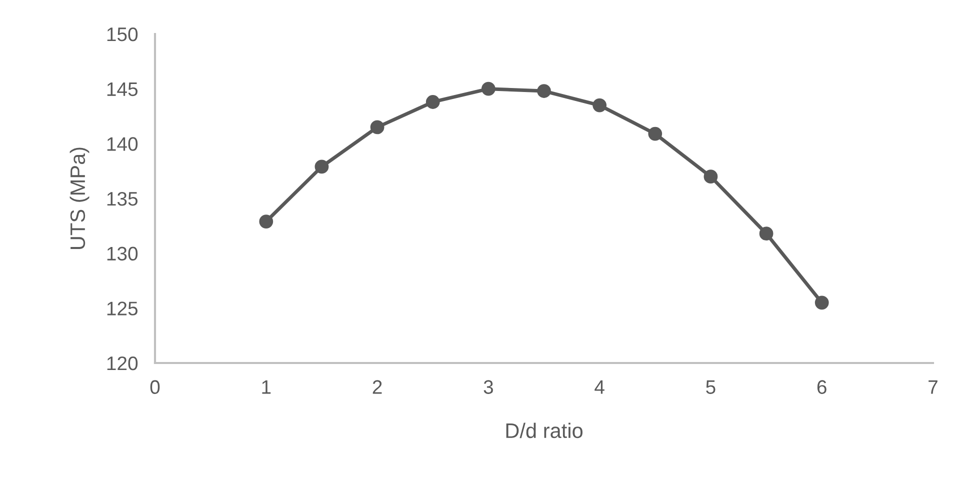 The image size is (958, 492). I want to click on x-tick-label: 1, so click(266, 387).